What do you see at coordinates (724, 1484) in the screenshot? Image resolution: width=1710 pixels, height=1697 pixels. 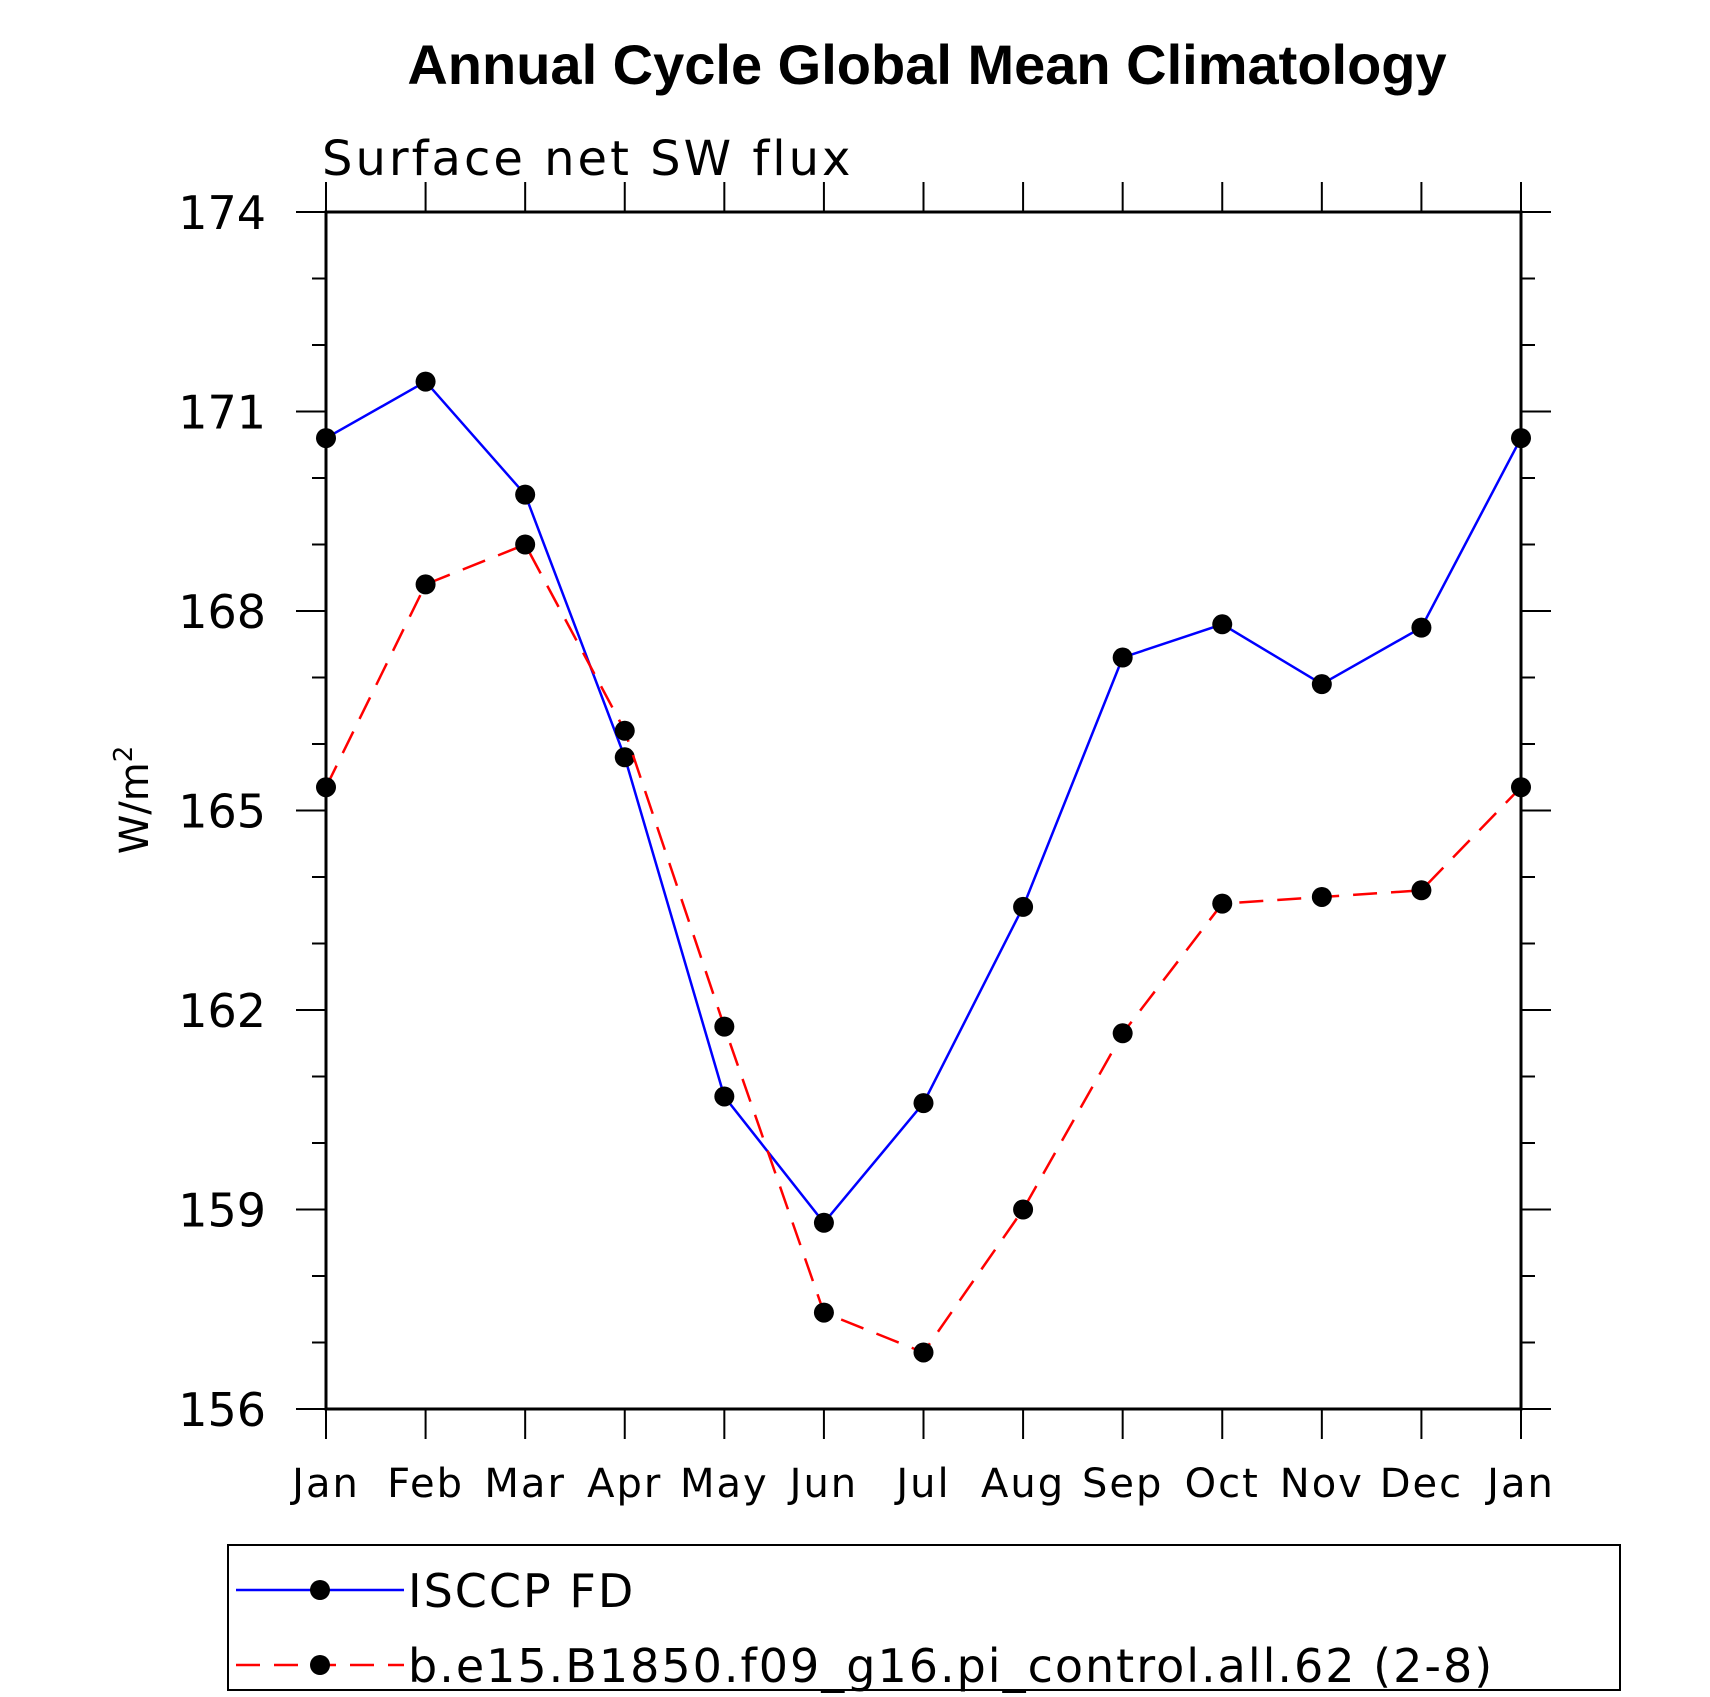 I see `x-tick-label: May` at bounding box center [724, 1484].